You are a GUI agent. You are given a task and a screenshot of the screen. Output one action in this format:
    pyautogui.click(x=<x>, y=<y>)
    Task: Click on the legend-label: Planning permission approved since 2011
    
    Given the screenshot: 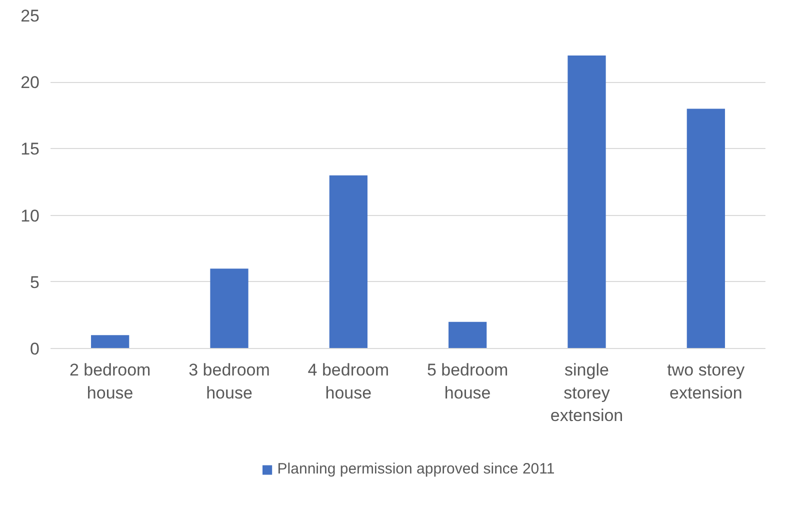 What is the action you would take?
    pyautogui.click(x=416, y=469)
    